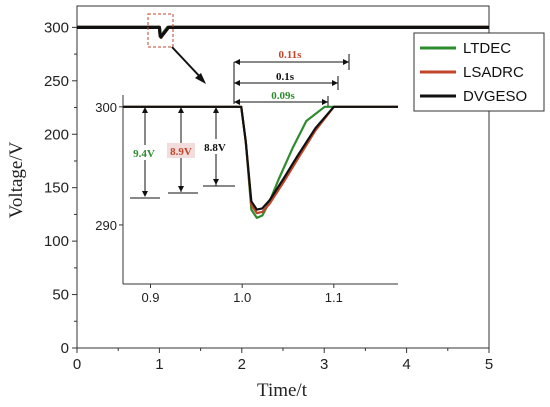 This screenshot has height=407, width=550. I want to click on inset-time-arrowheads, so click(291, 82).